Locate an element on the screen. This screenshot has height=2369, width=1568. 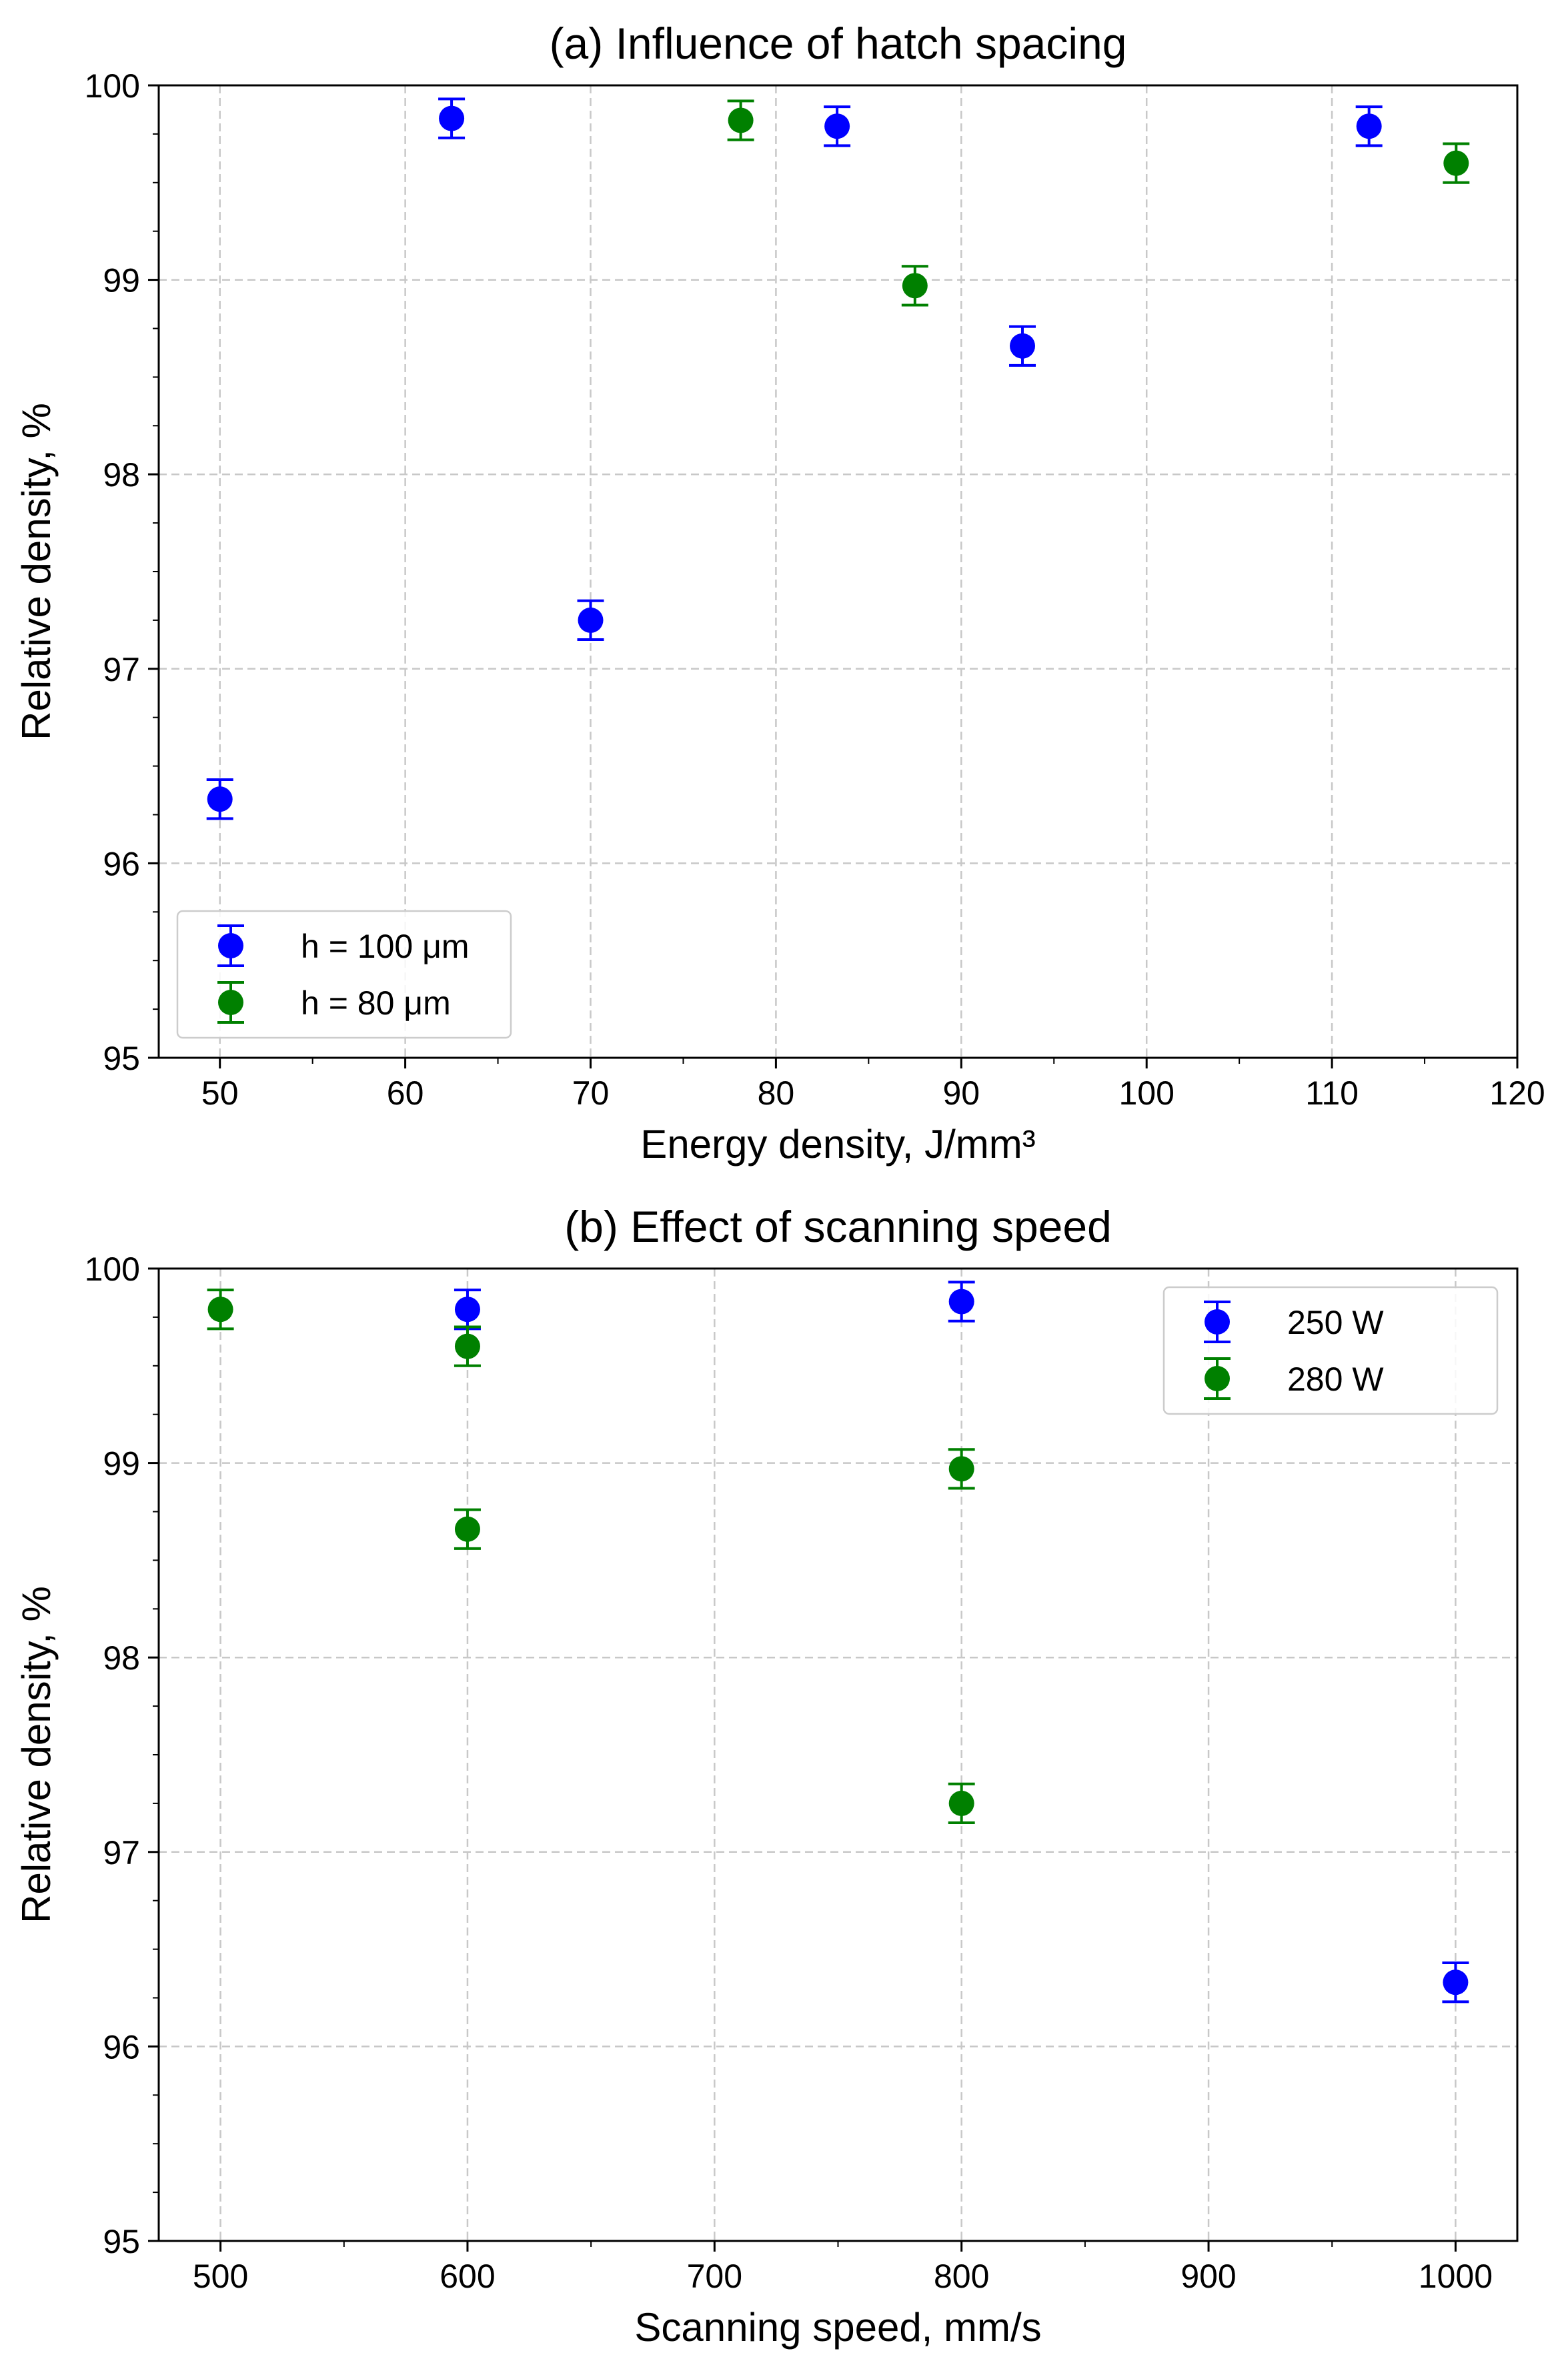
legend-entry: 280 W is located at coordinates (1294, 1378).